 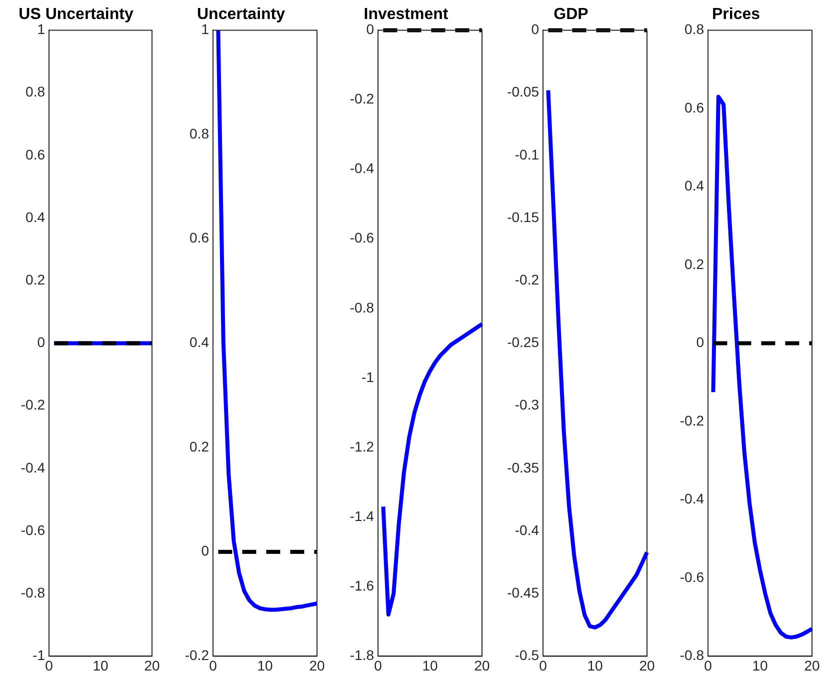 I want to click on chart-title: Uncertainty, so click(x=241, y=15).